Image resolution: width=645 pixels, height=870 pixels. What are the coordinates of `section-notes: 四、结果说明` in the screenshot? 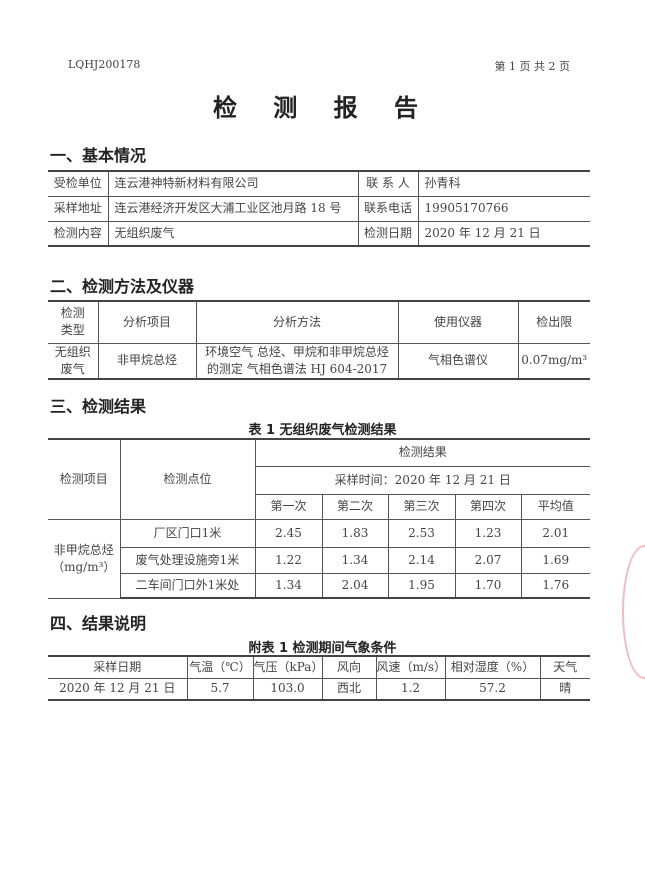 It's located at (98, 623).